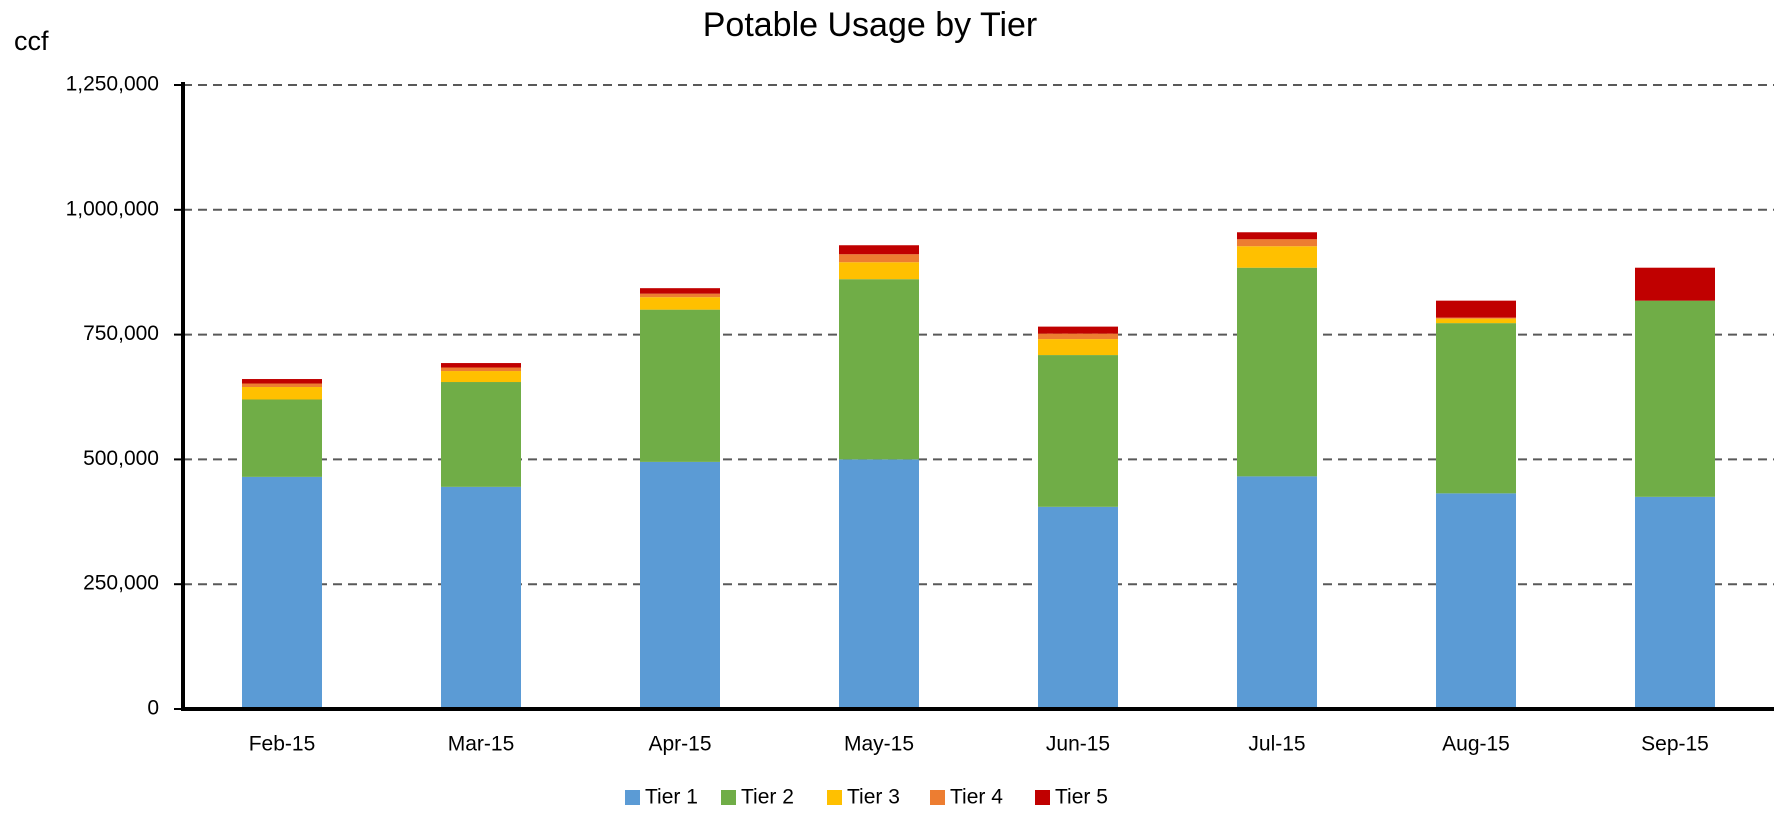  I want to click on x-tick-label: Jul-15, so click(1276, 744).